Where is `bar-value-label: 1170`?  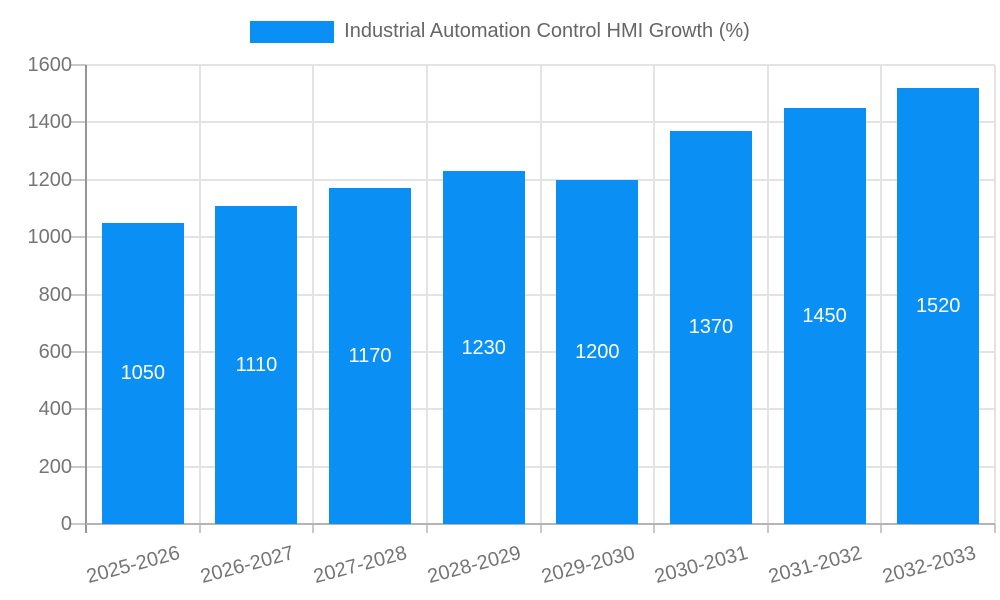
bar-value-label: 1170 is located at coordinates (370, 356).